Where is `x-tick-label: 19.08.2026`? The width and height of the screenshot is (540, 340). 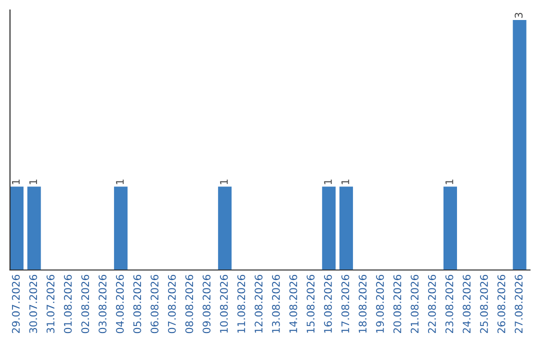 x-tick-label: 19.08.2026 is located at coordinates (380, 303).